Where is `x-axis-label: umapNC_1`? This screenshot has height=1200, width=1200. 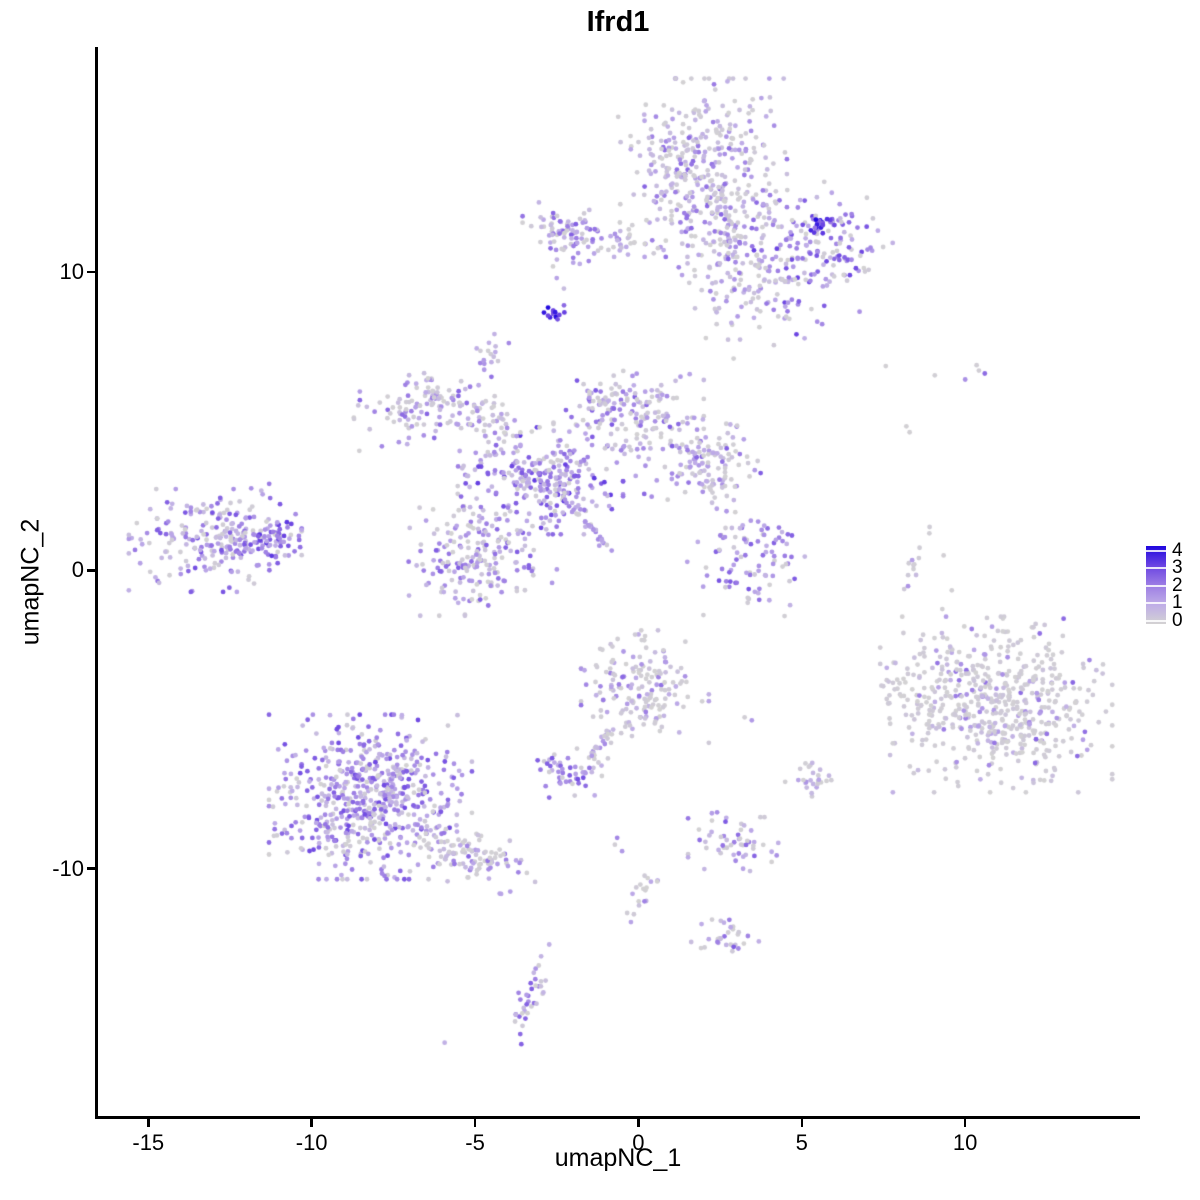 x-axis-label: umapNC_1 is located at coordinates (618, 1158).